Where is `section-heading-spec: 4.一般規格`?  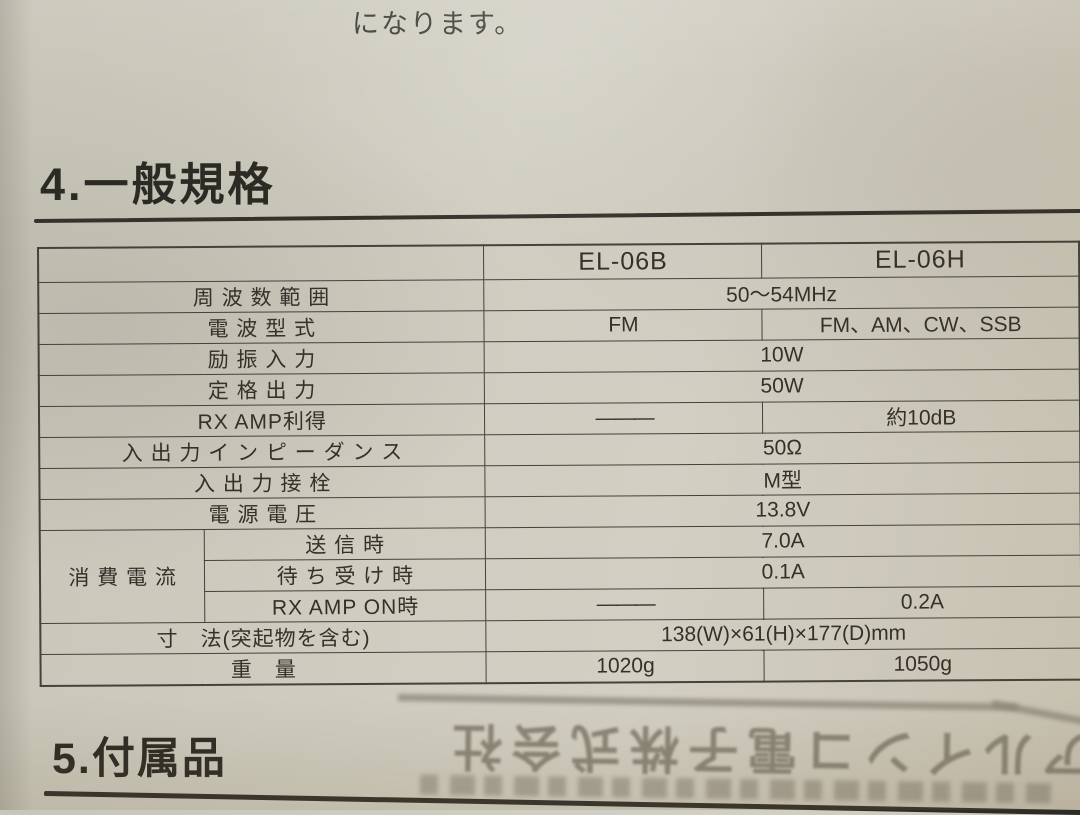 section-heading-spec: 4.一般規格 is located at coordinates (158, 184).